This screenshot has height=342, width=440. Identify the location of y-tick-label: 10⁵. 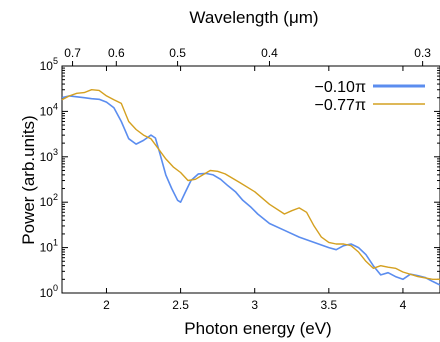
(49, 64).